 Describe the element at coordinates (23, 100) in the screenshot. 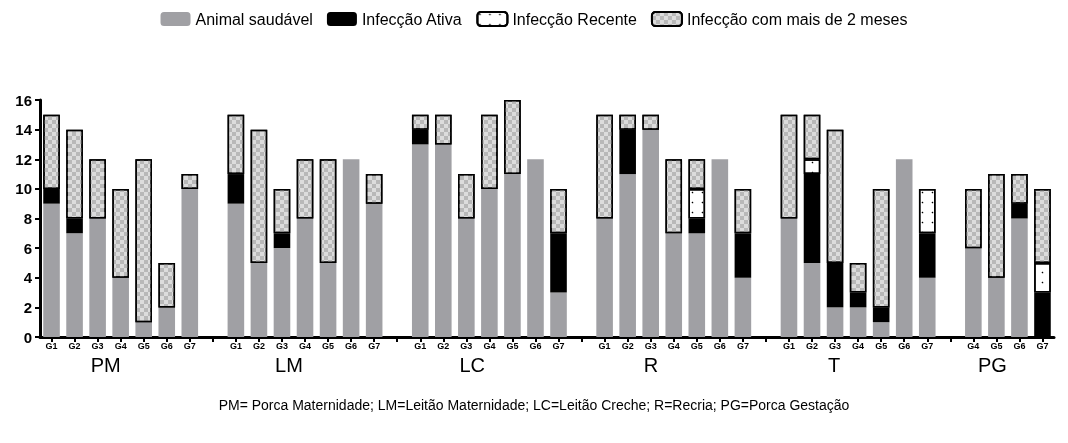

I see `y-tick-label: 16` at that location.